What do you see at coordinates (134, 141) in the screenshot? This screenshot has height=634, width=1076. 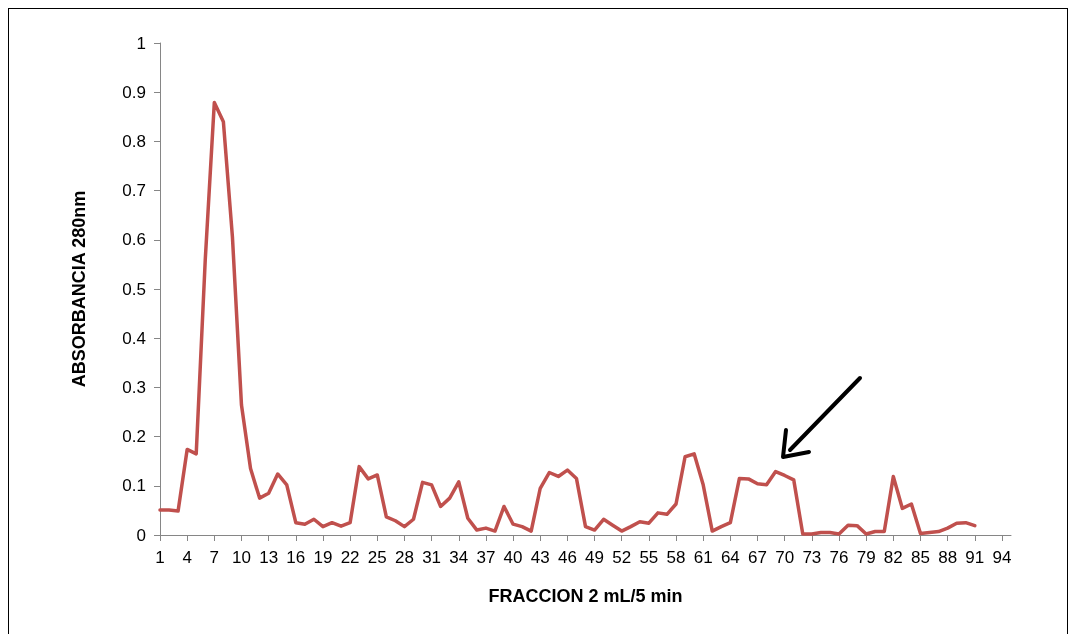 I see `y-tick-label: 0.8` at bounding box center [134, 141].